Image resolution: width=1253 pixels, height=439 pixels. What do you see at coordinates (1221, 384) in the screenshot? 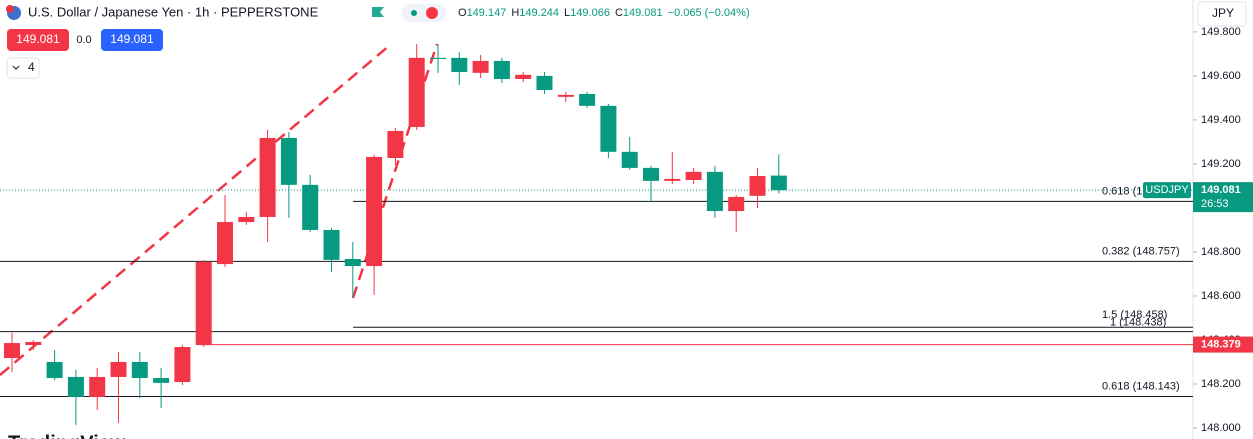
I see `y-tick-label: 148.200` at bounding box center [1221, 384].